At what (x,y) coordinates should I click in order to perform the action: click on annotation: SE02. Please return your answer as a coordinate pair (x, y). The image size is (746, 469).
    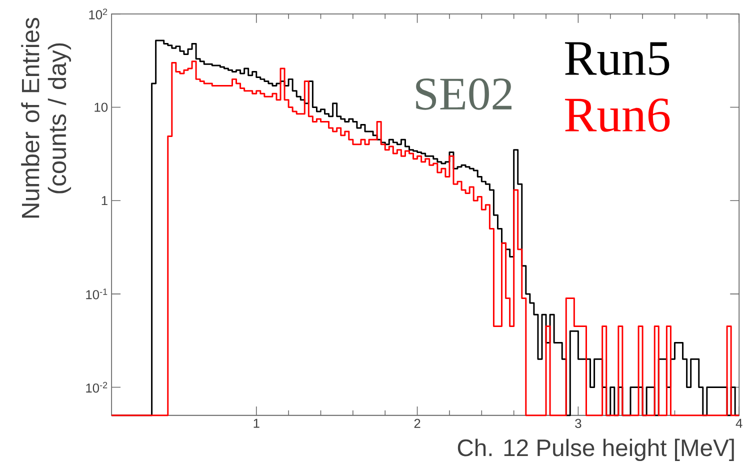
    Looking at the image, I should click on (464, 94).